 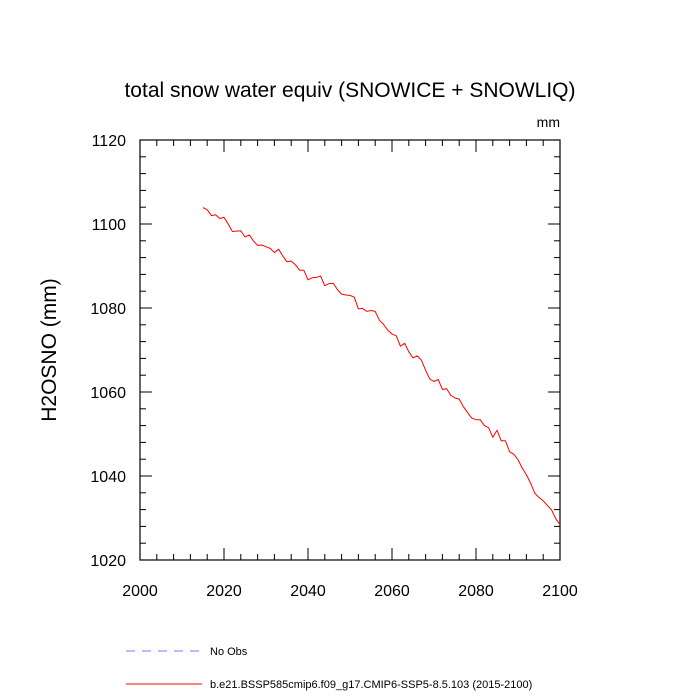 What do you see at coordinates (548, 122) in the screenshot?
I see `units-label: mm` at bounding box center [548, 122].